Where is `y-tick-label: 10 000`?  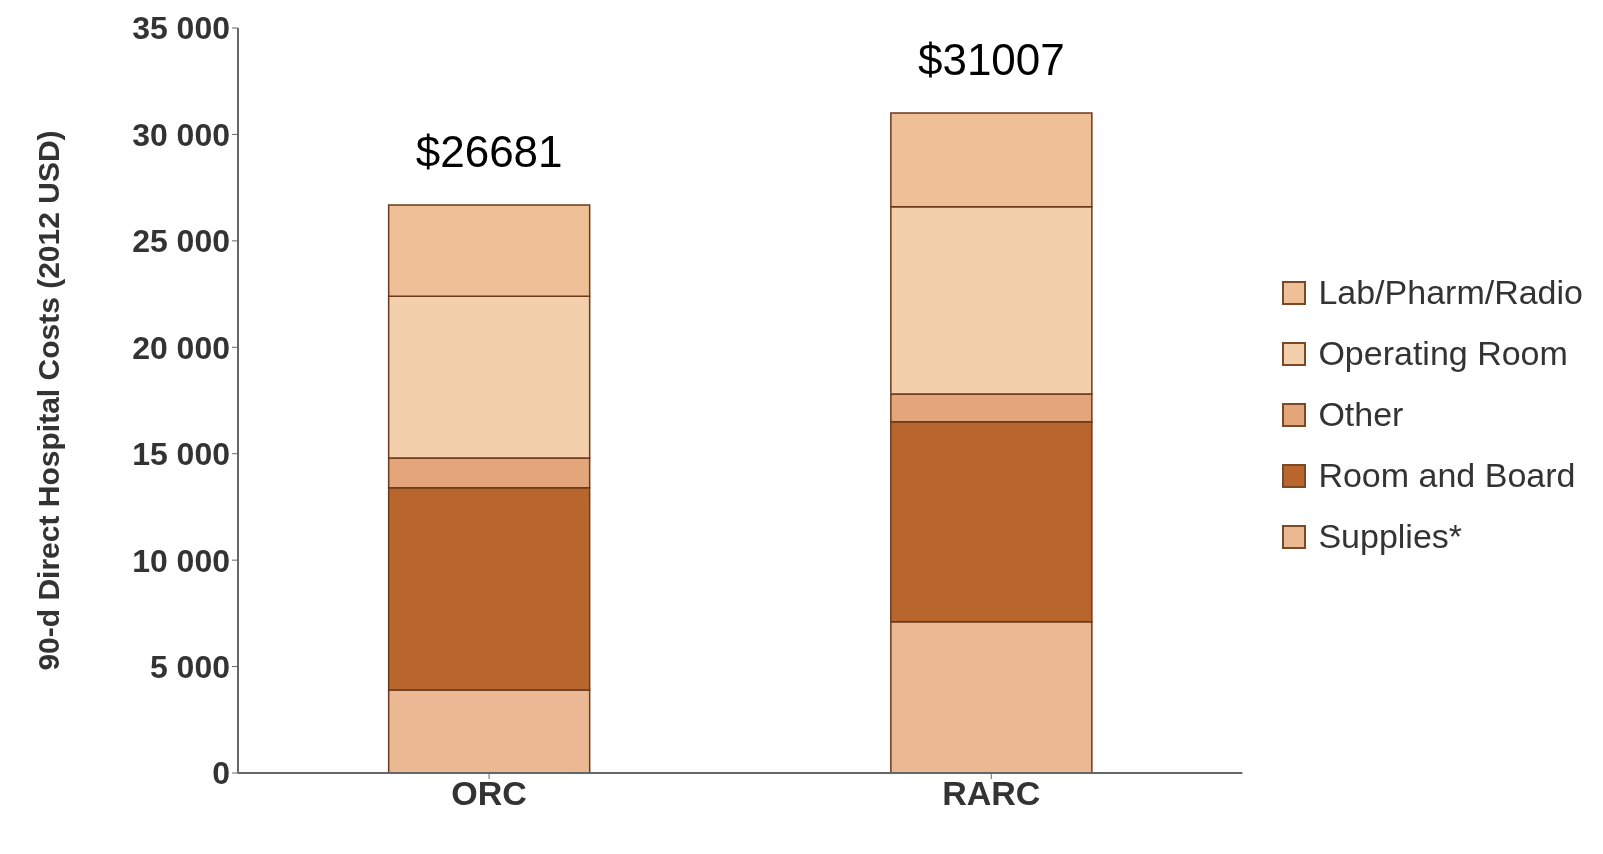 y-tick-label: 10 000 is located at coordinates (181, 560).